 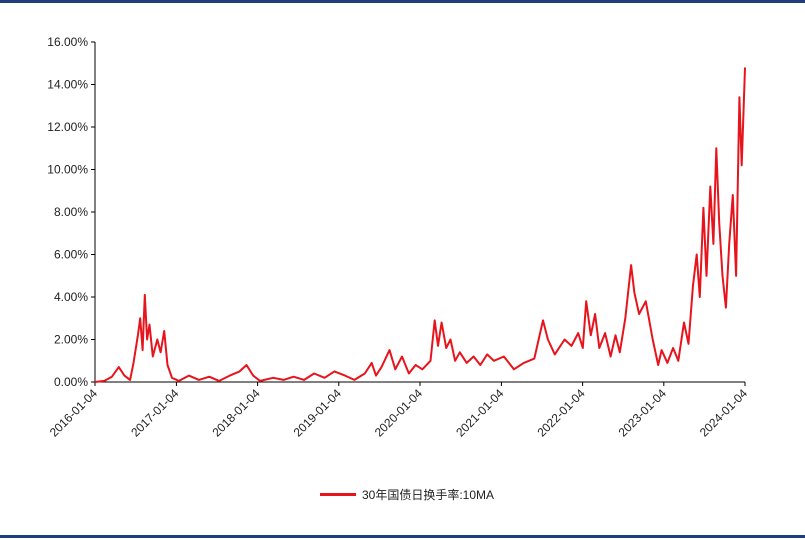 I want to click on legend-label: 30年国债日换手率:10MA, so click(x=428, y=495).